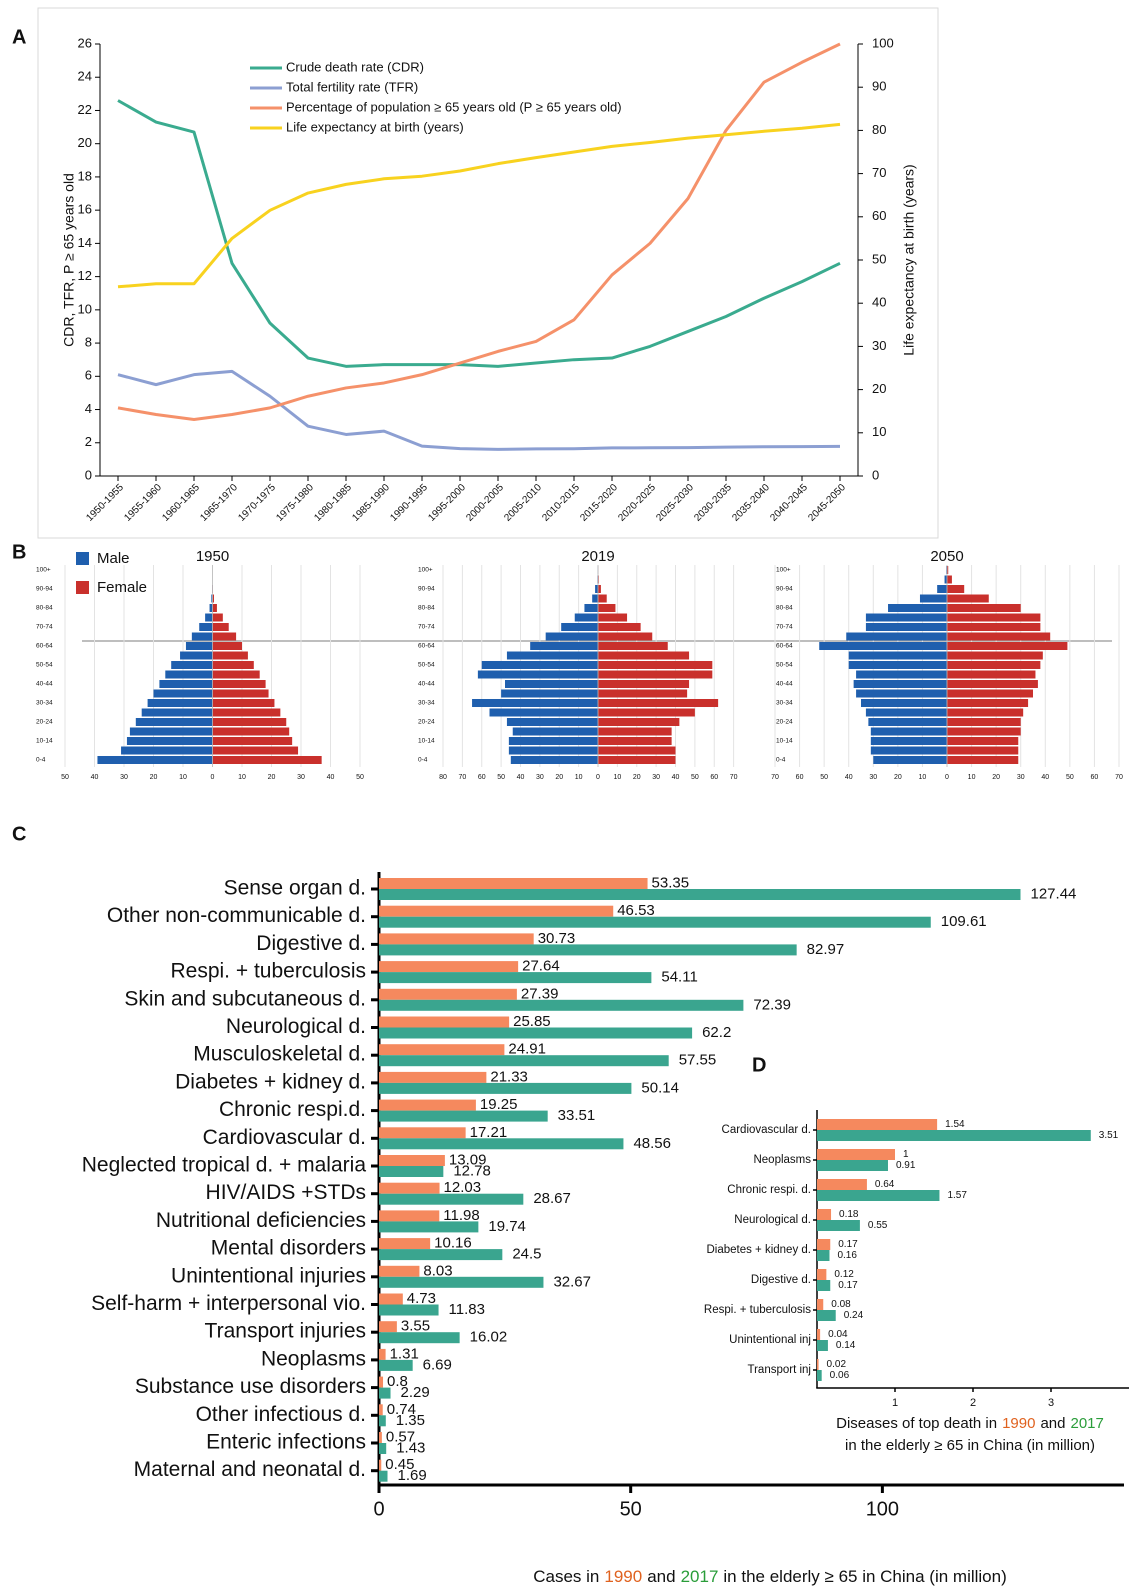 The height and width of the screenshot is (1589, 1142). I want to click on y-tick-label: 40-44, so click(426, 684).